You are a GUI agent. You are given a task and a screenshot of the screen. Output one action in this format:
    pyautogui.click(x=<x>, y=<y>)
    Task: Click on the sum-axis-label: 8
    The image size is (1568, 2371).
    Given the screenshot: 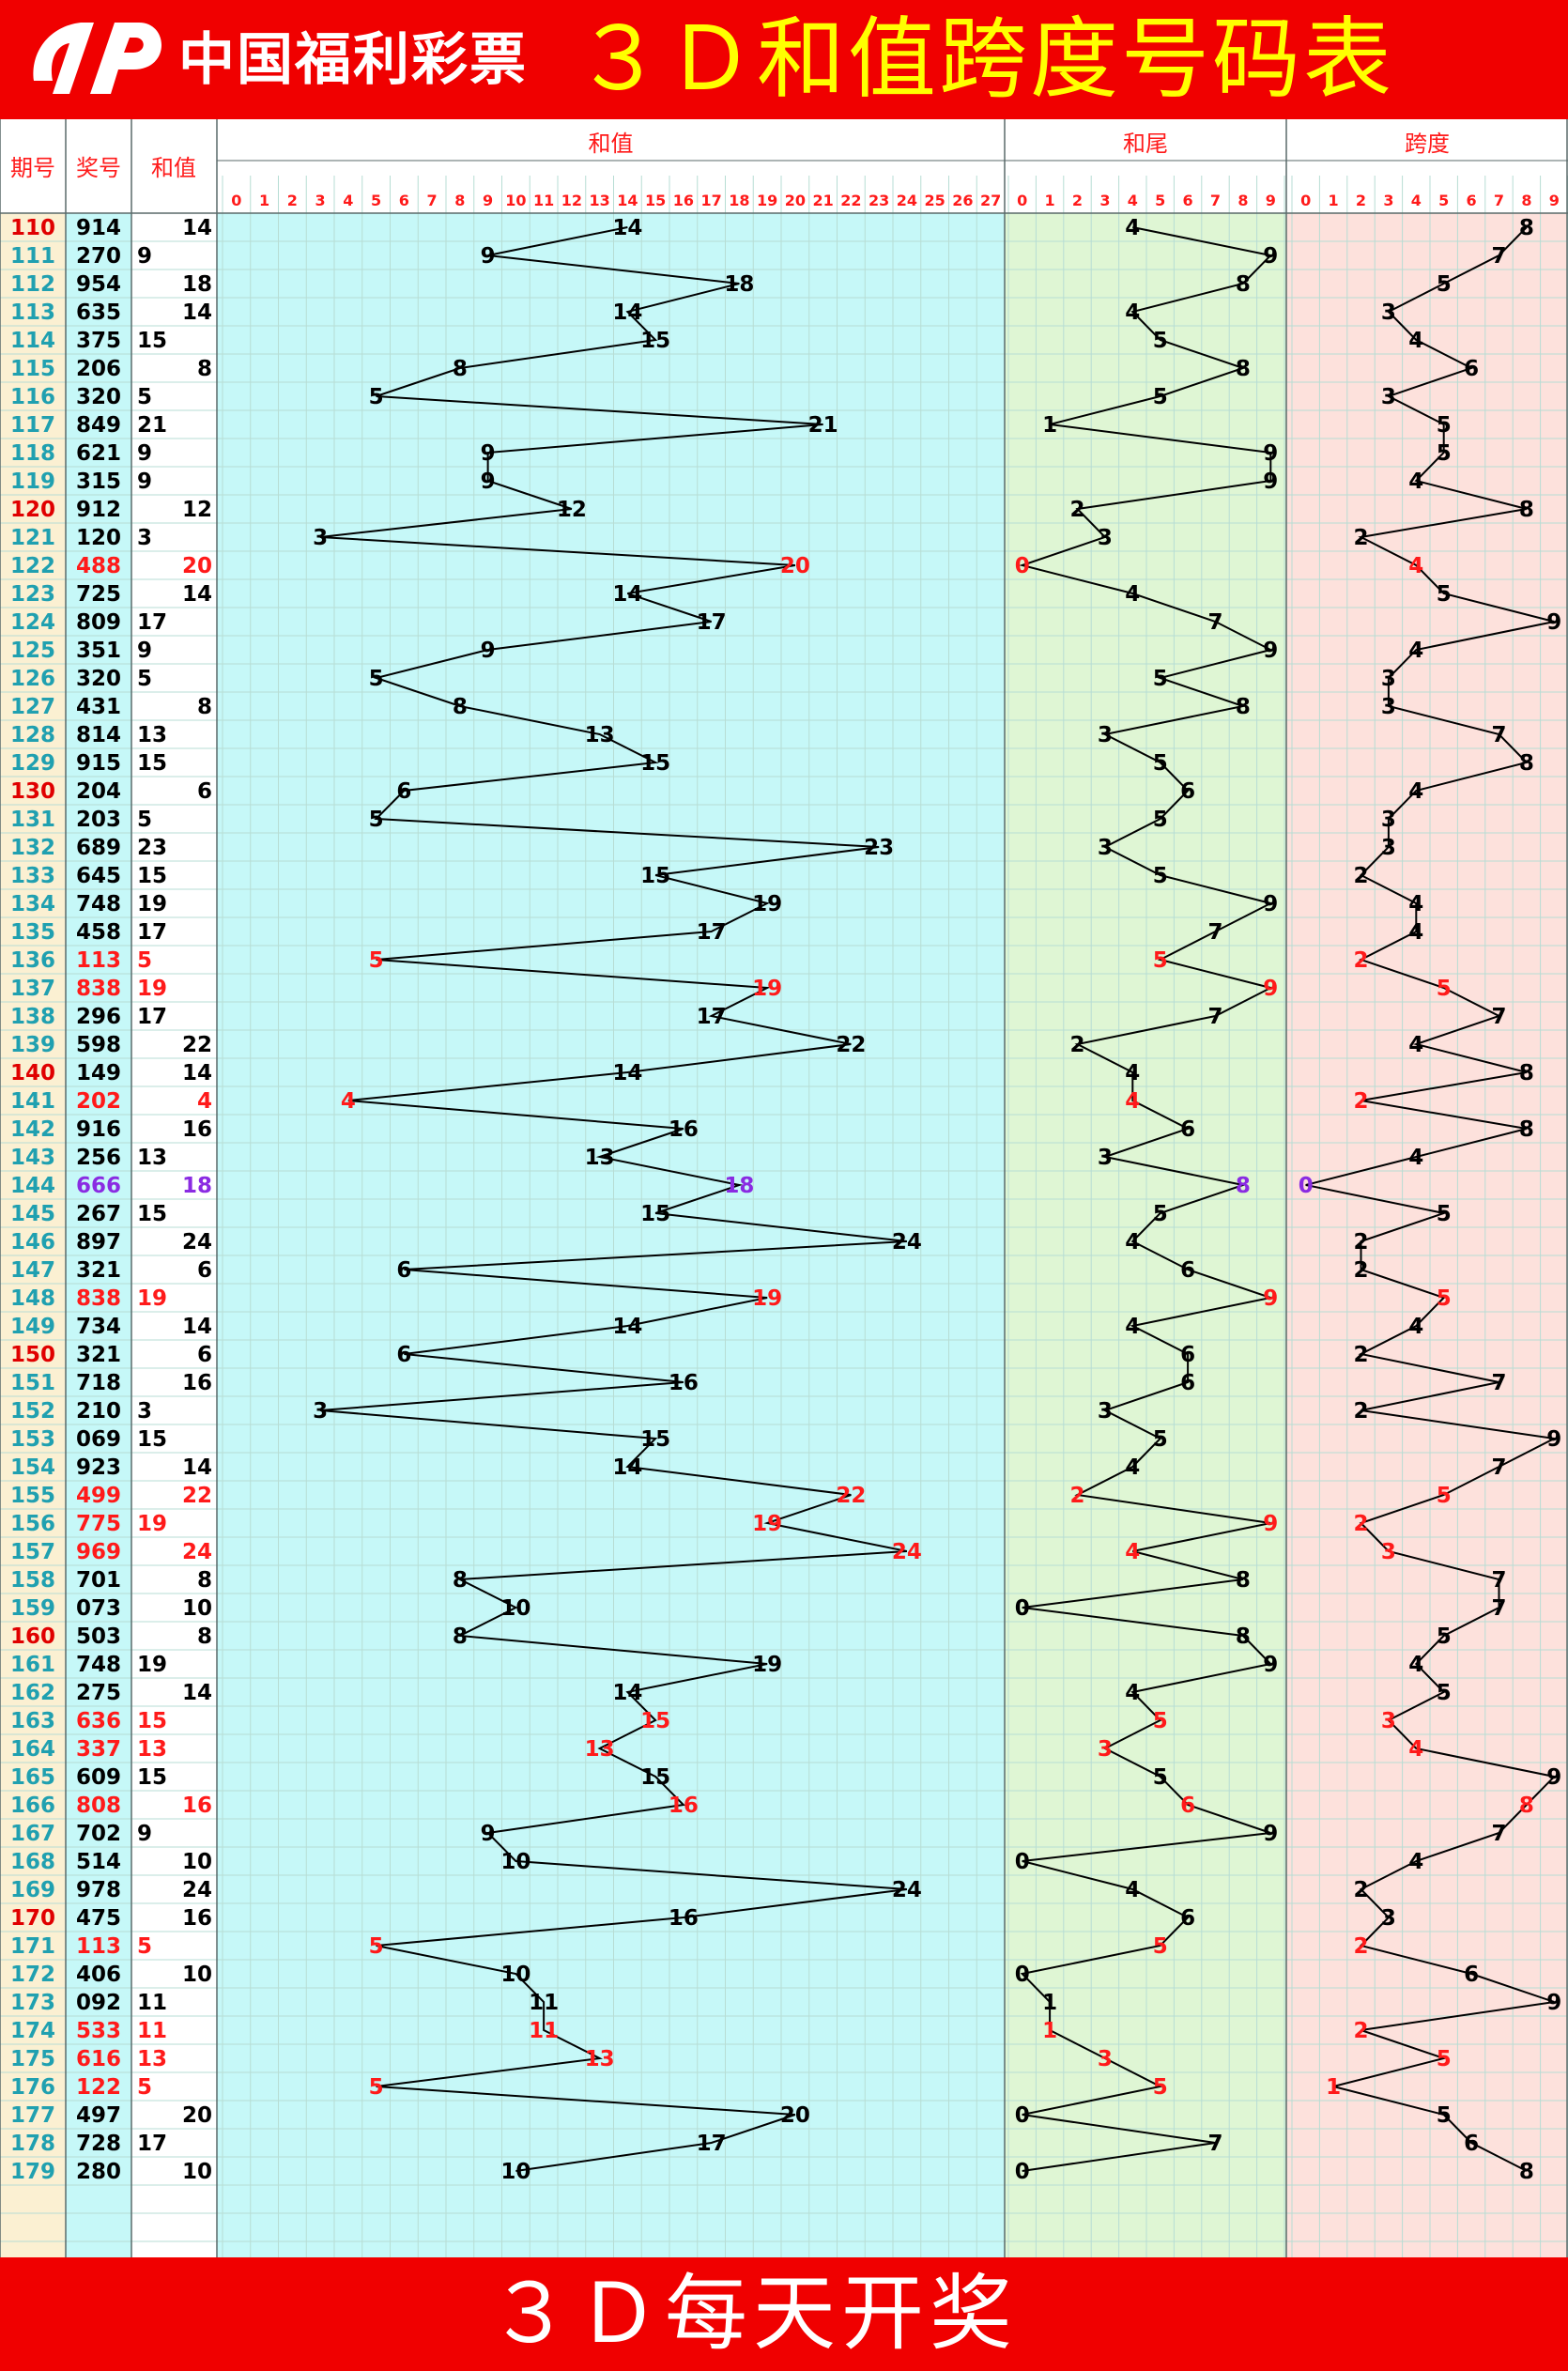 What is the action you would take?
    pyautogui.click(x=460, y=200)
    